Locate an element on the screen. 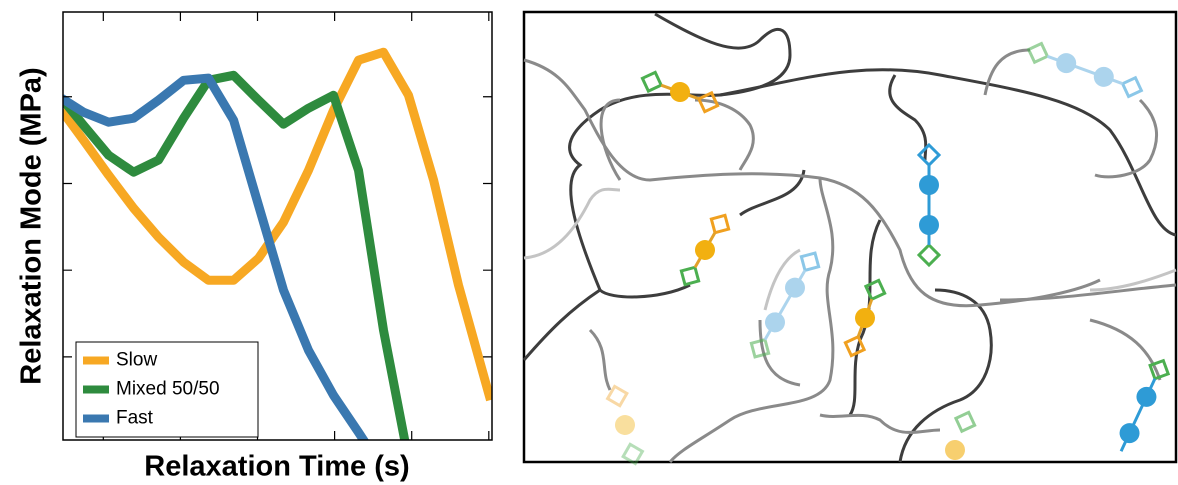  legend-label: Fast is located at coordinates (135, 418).